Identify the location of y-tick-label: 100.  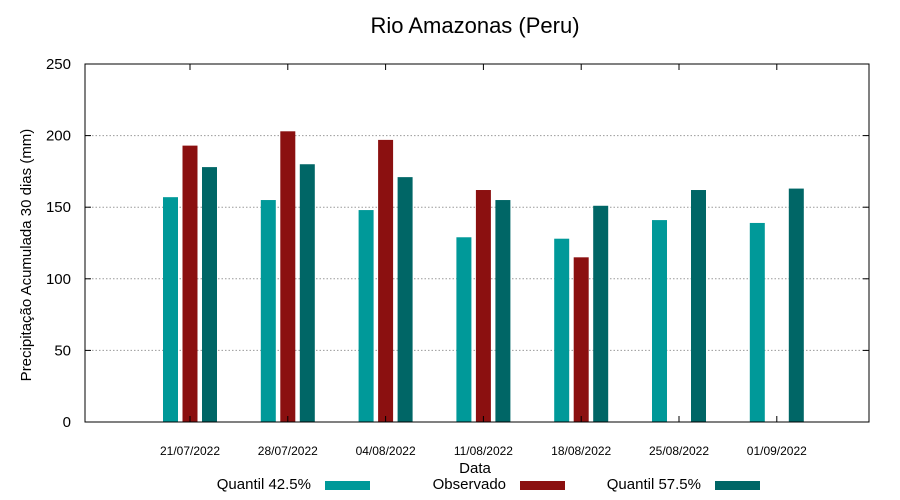
(58, 279).